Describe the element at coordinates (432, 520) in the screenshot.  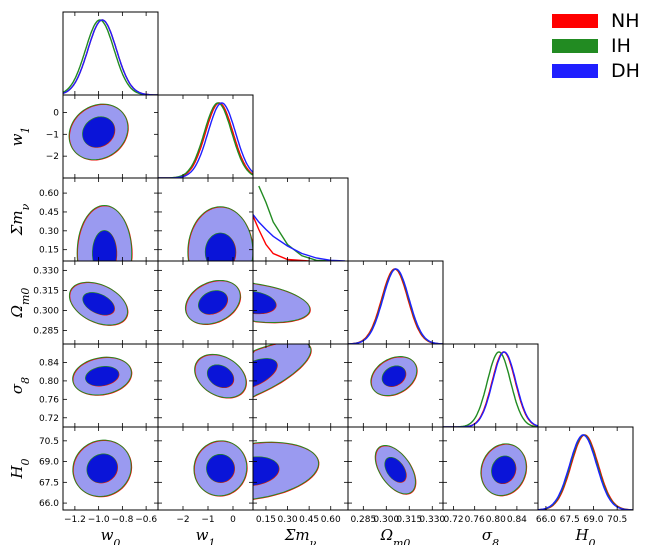
I see `x-tick-label: 0.330` at that location.